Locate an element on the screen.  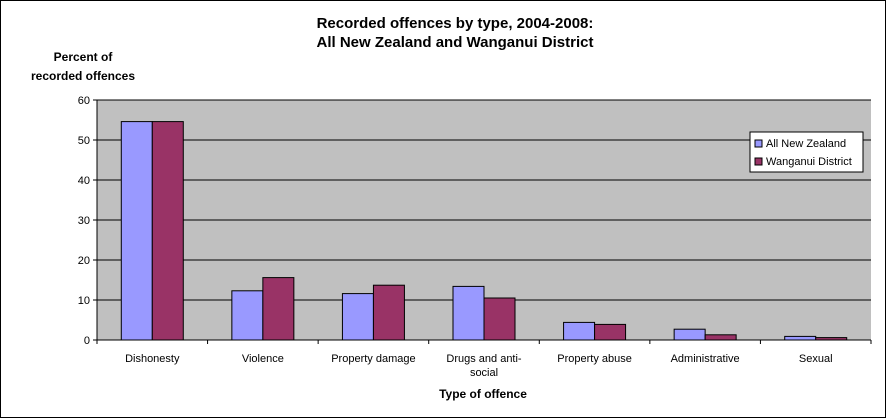
x-category-label: Violence is located at coordinates (263, 359).